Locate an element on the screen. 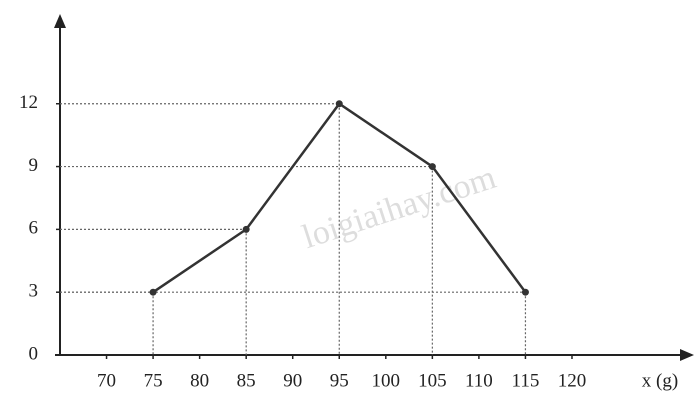 The width and height of the screenshot is (697, 401). y-arrow is located at coordinates (60, 21).